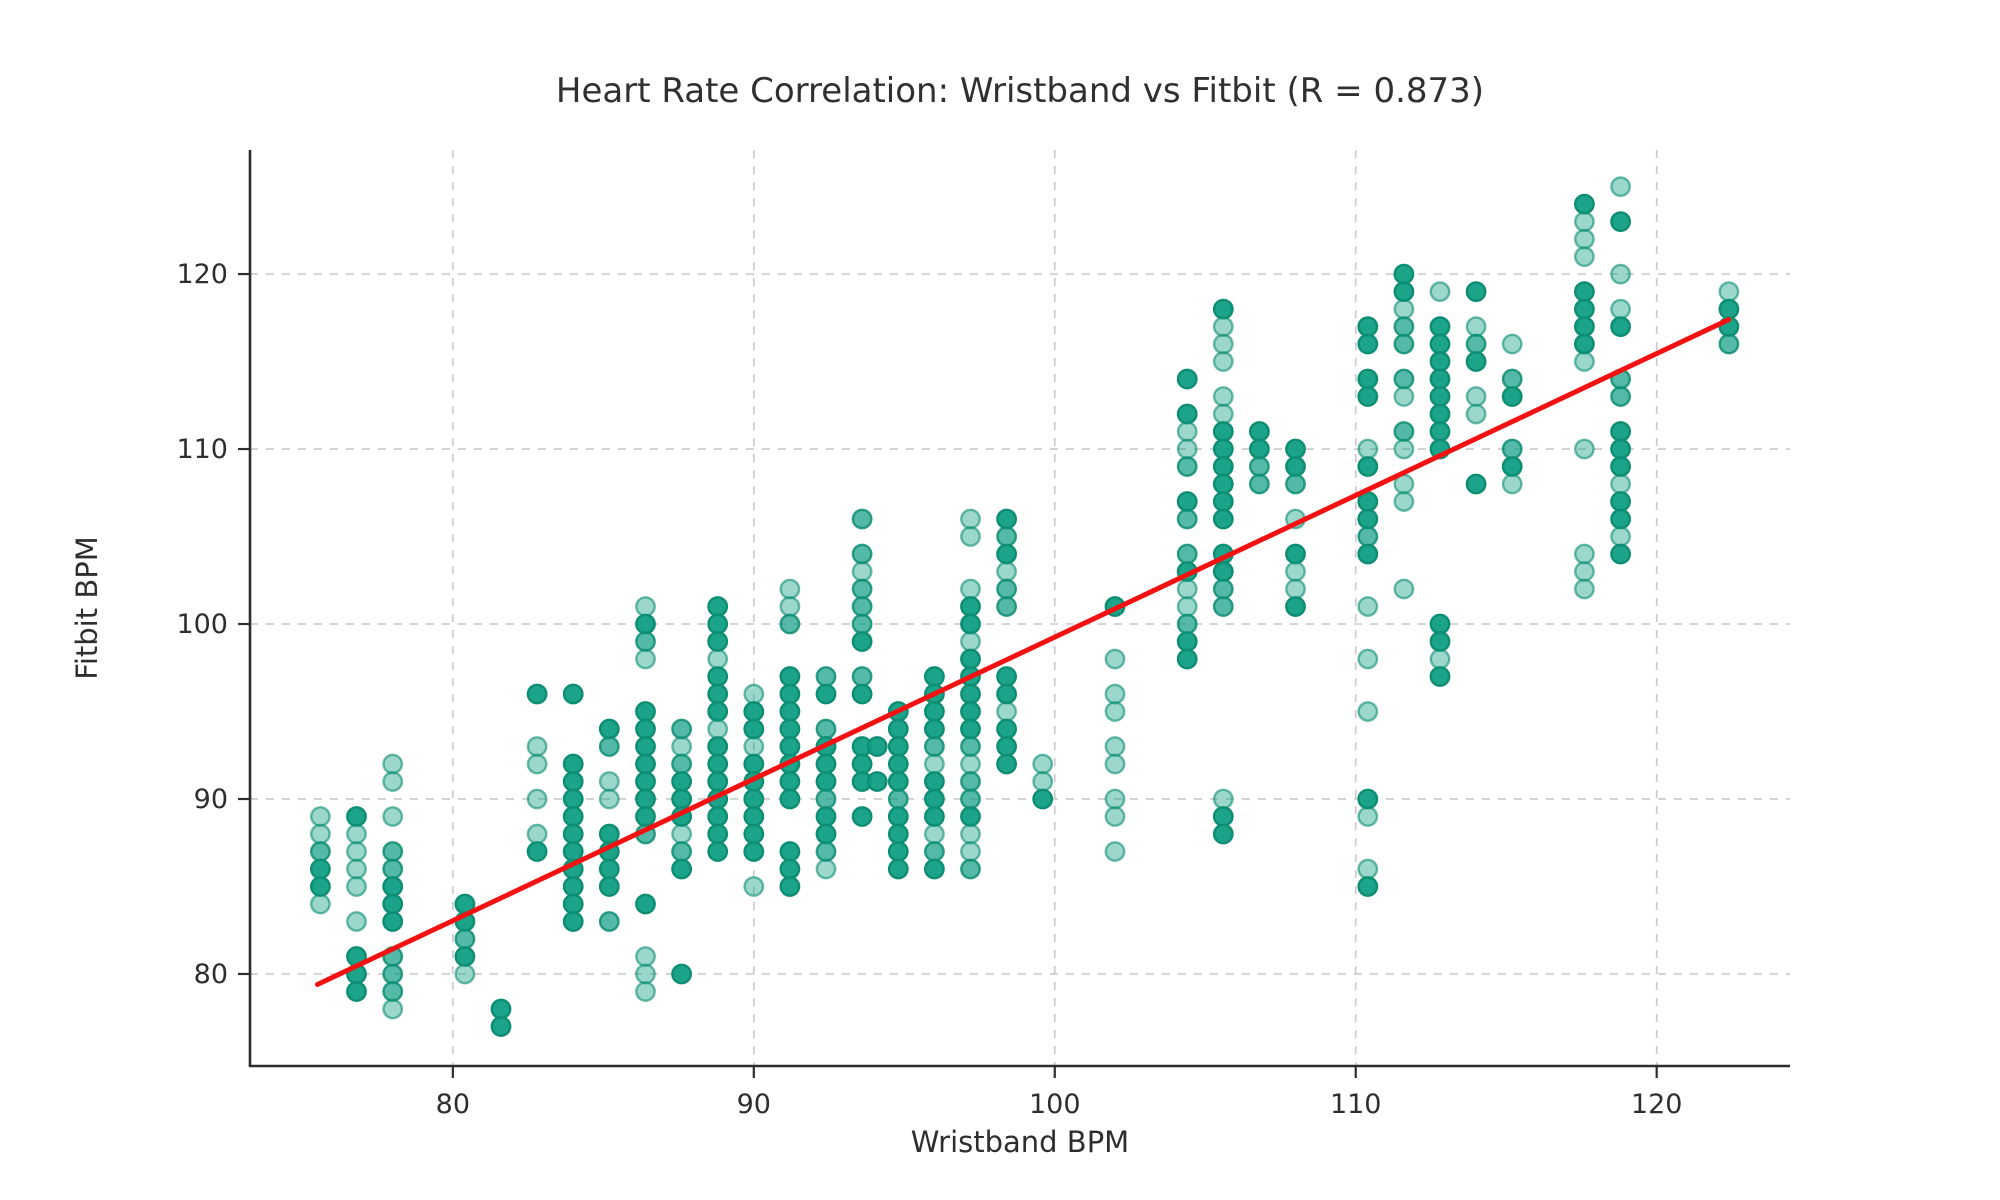  I want to click on x-tick-label: 110, so click(1356, 1104).